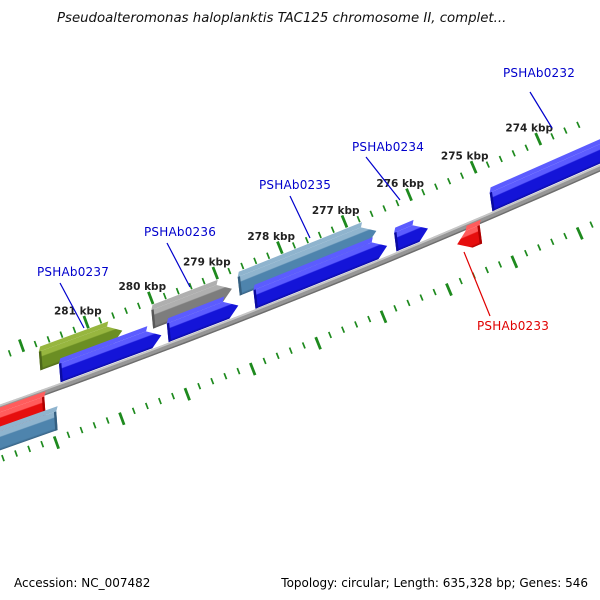 This screenshot has height=600, width=600. What do you see at coordinates (78, 311) in the screenshot?
I see `tick-label: 281 kbp` at bounding box center [78, 311].